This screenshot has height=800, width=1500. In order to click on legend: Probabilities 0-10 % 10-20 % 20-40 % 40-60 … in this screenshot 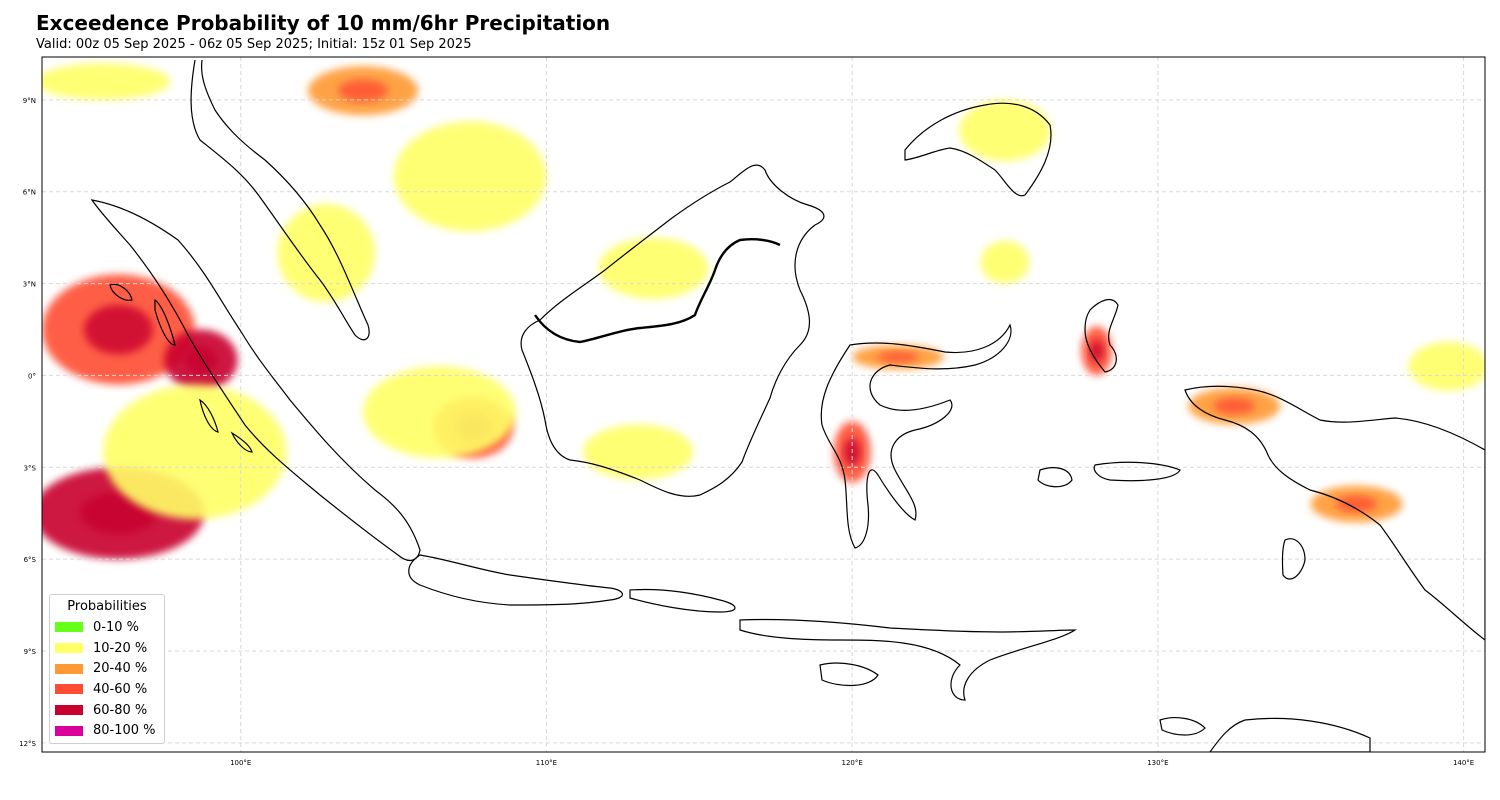, I will do `click(107, 669)`.